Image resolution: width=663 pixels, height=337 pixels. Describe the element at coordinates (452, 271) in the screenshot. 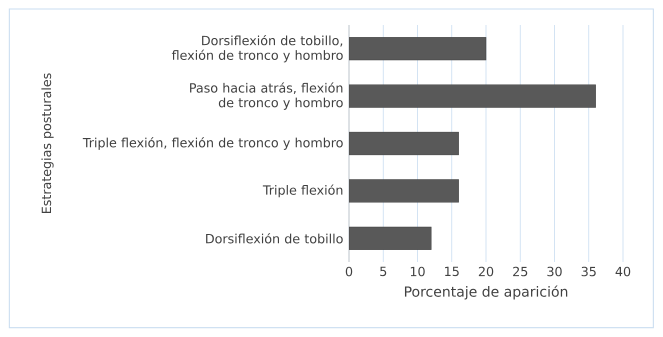

I see `x-tick-label: 15` at that location.